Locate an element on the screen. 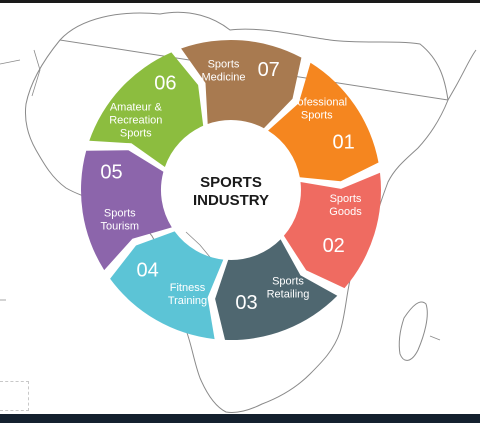 The width and height of the screenshot is (480, 423). segment-label-fitness-training-line2: Training is located at coordinates (187, 301).